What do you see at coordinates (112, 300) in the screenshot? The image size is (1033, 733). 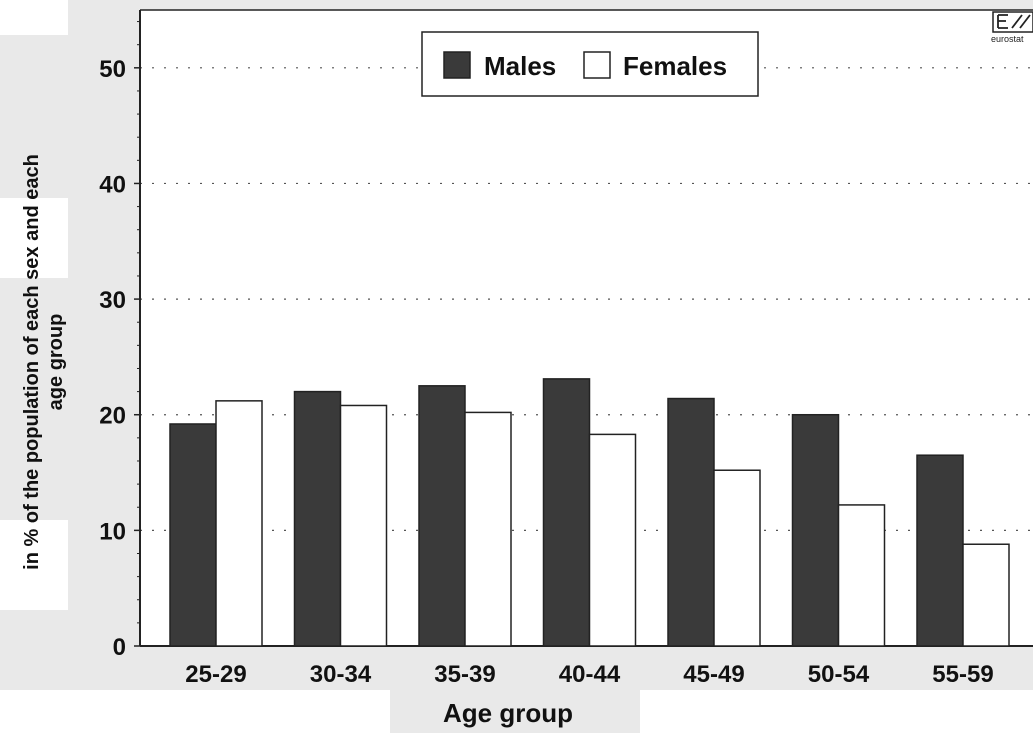 I see `y-tick-label: 30` at bounding box center [112, 300].